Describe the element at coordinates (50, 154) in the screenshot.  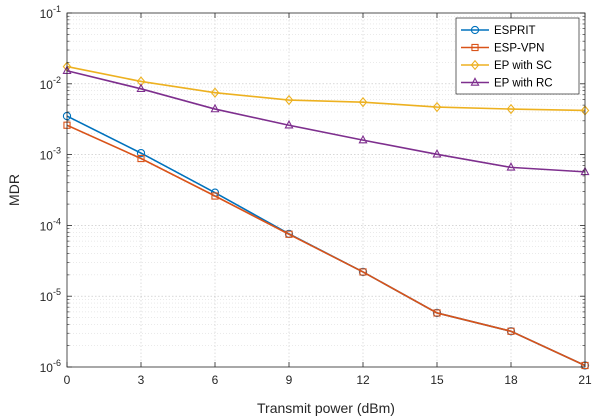
I see `y-tick-label: 10⁻³` at that location.